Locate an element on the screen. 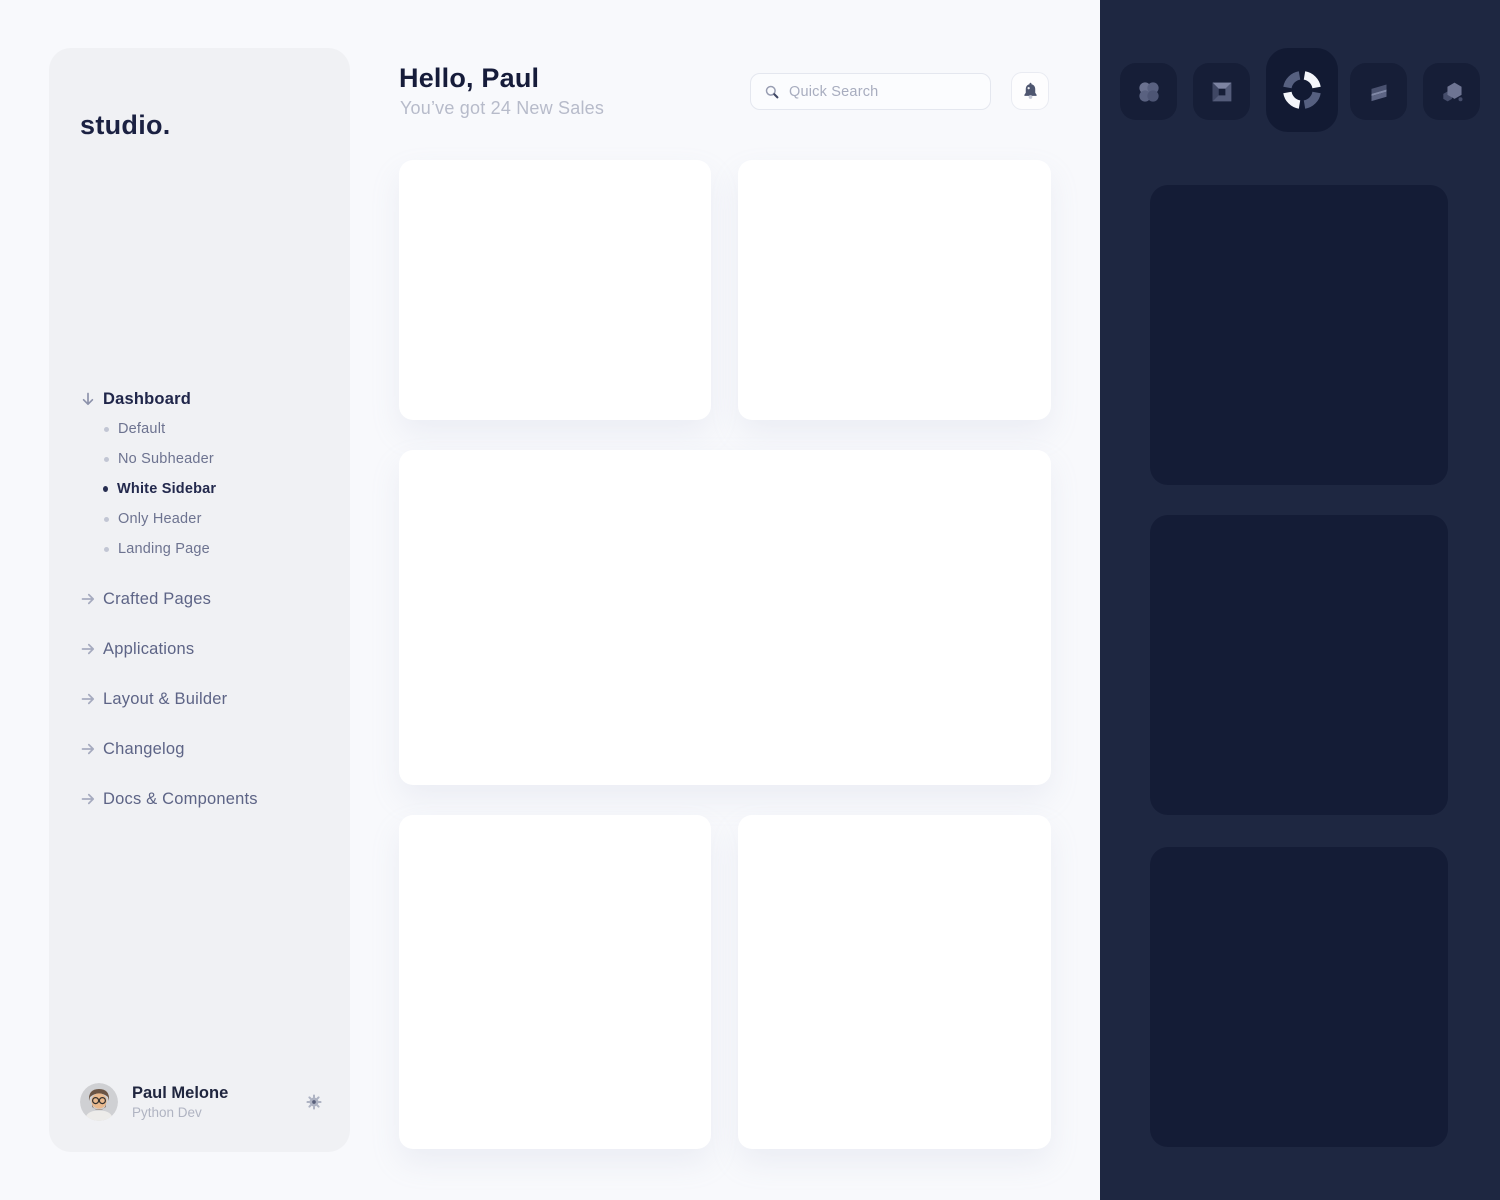  sidebar-subitem-only-header: Only Header is located at coordinates (199, 519).